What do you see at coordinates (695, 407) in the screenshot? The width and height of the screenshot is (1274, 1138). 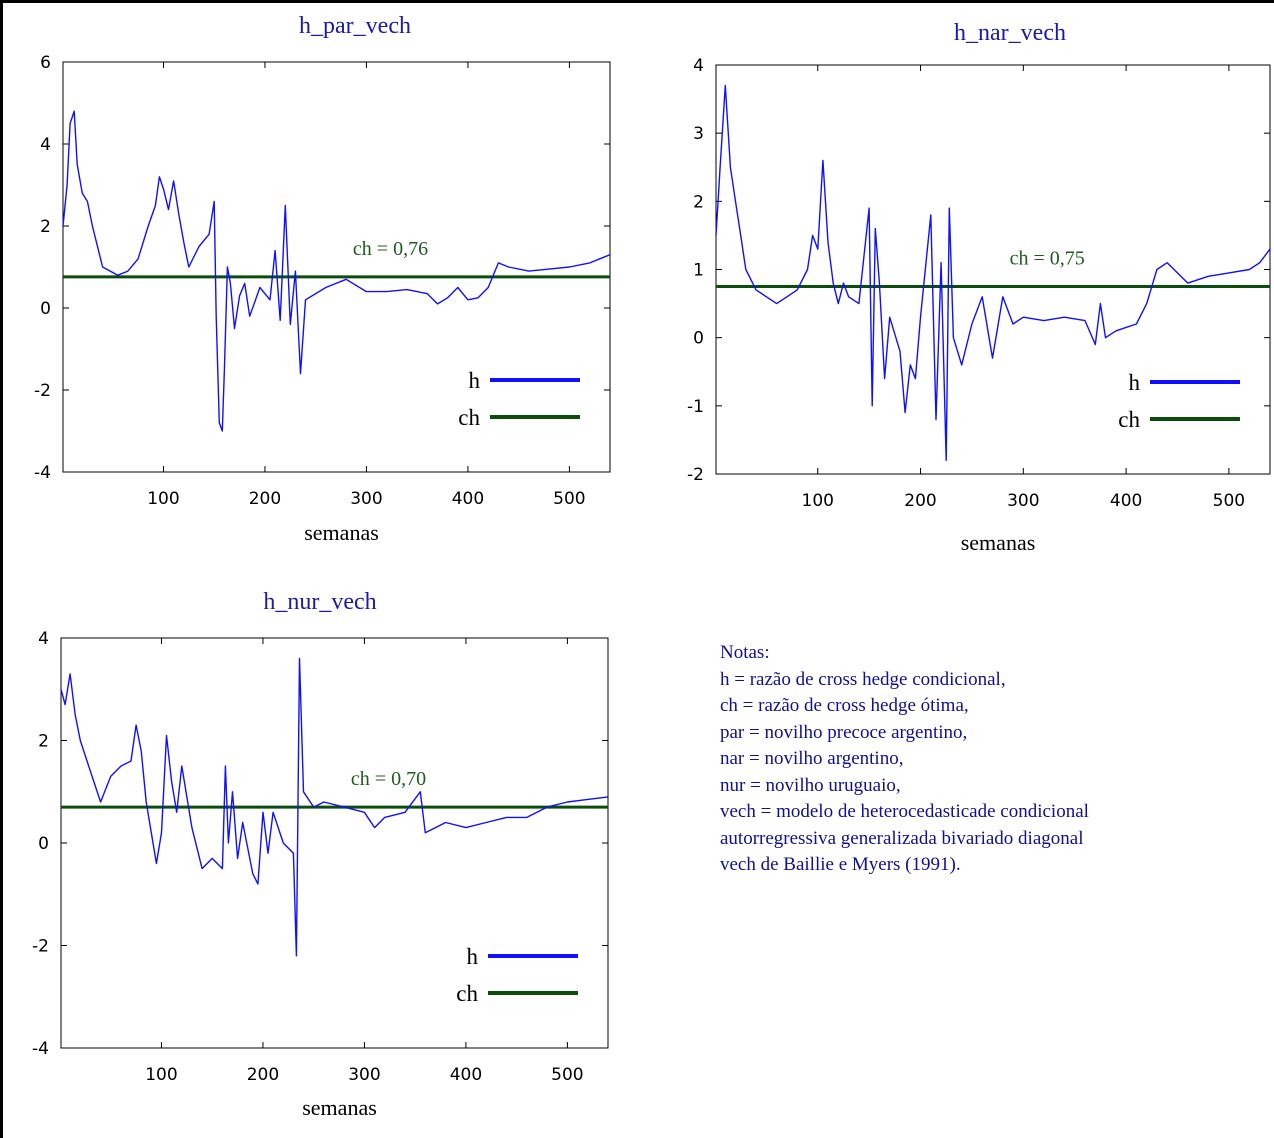 I see `y-tick-label: -1` at bounding box center [695, 407].